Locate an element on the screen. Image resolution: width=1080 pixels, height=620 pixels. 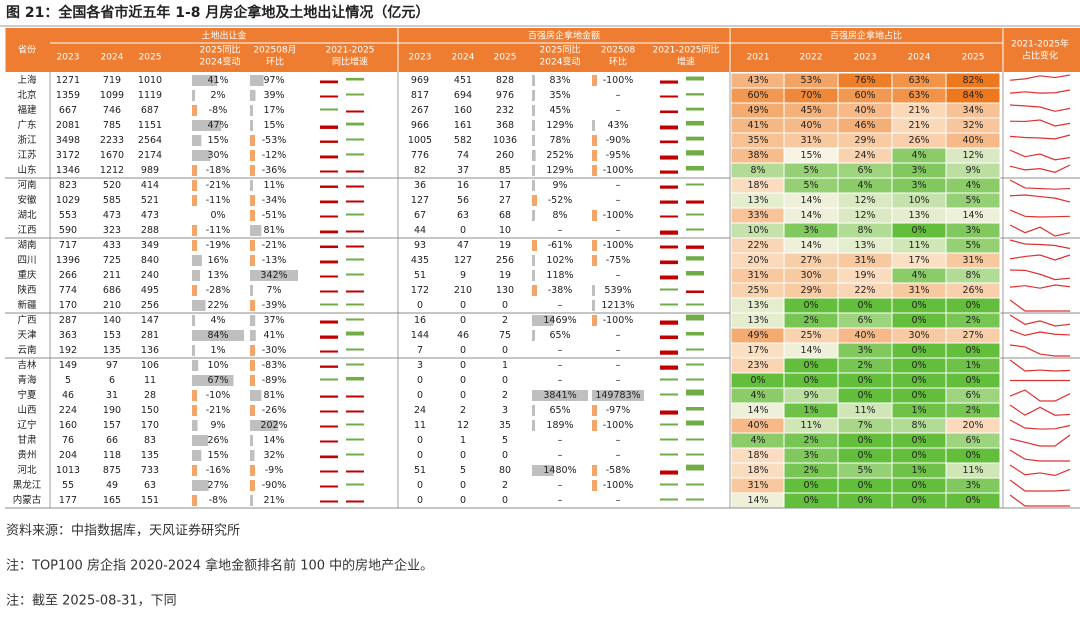
province: 青海 is located at coordinates (27, 380).